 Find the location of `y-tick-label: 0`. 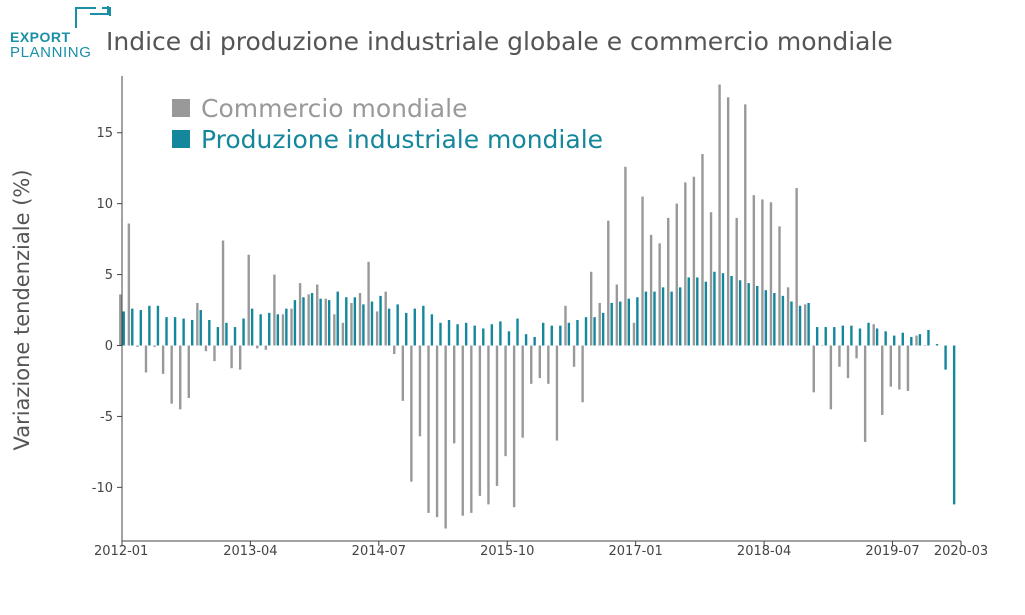

y-tick-label: 0 is located at coordinates (109, 346).